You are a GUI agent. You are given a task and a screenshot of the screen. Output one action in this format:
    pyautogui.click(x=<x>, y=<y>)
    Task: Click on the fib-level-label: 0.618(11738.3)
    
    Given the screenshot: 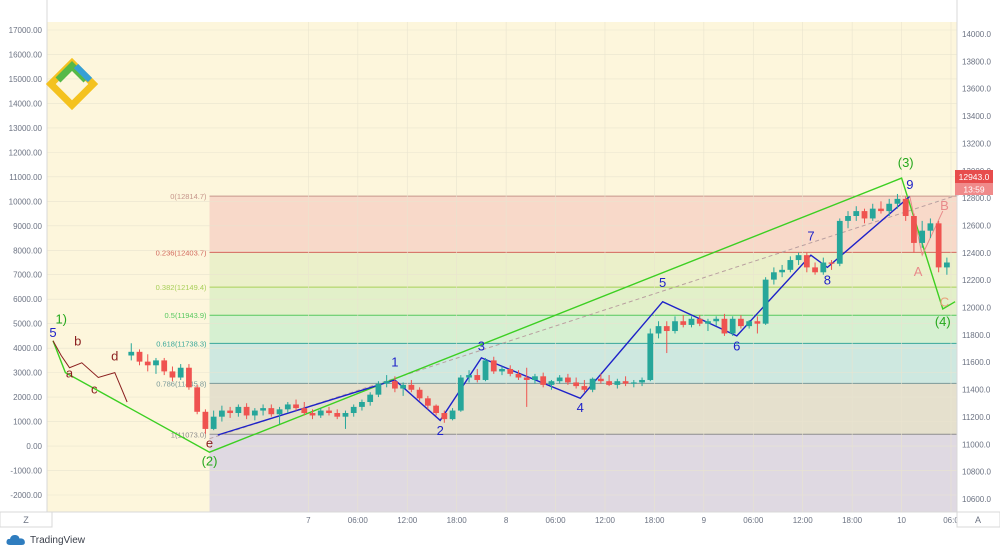 What is the action you would take?
    pyautogui.click(x=181, y=343)
    